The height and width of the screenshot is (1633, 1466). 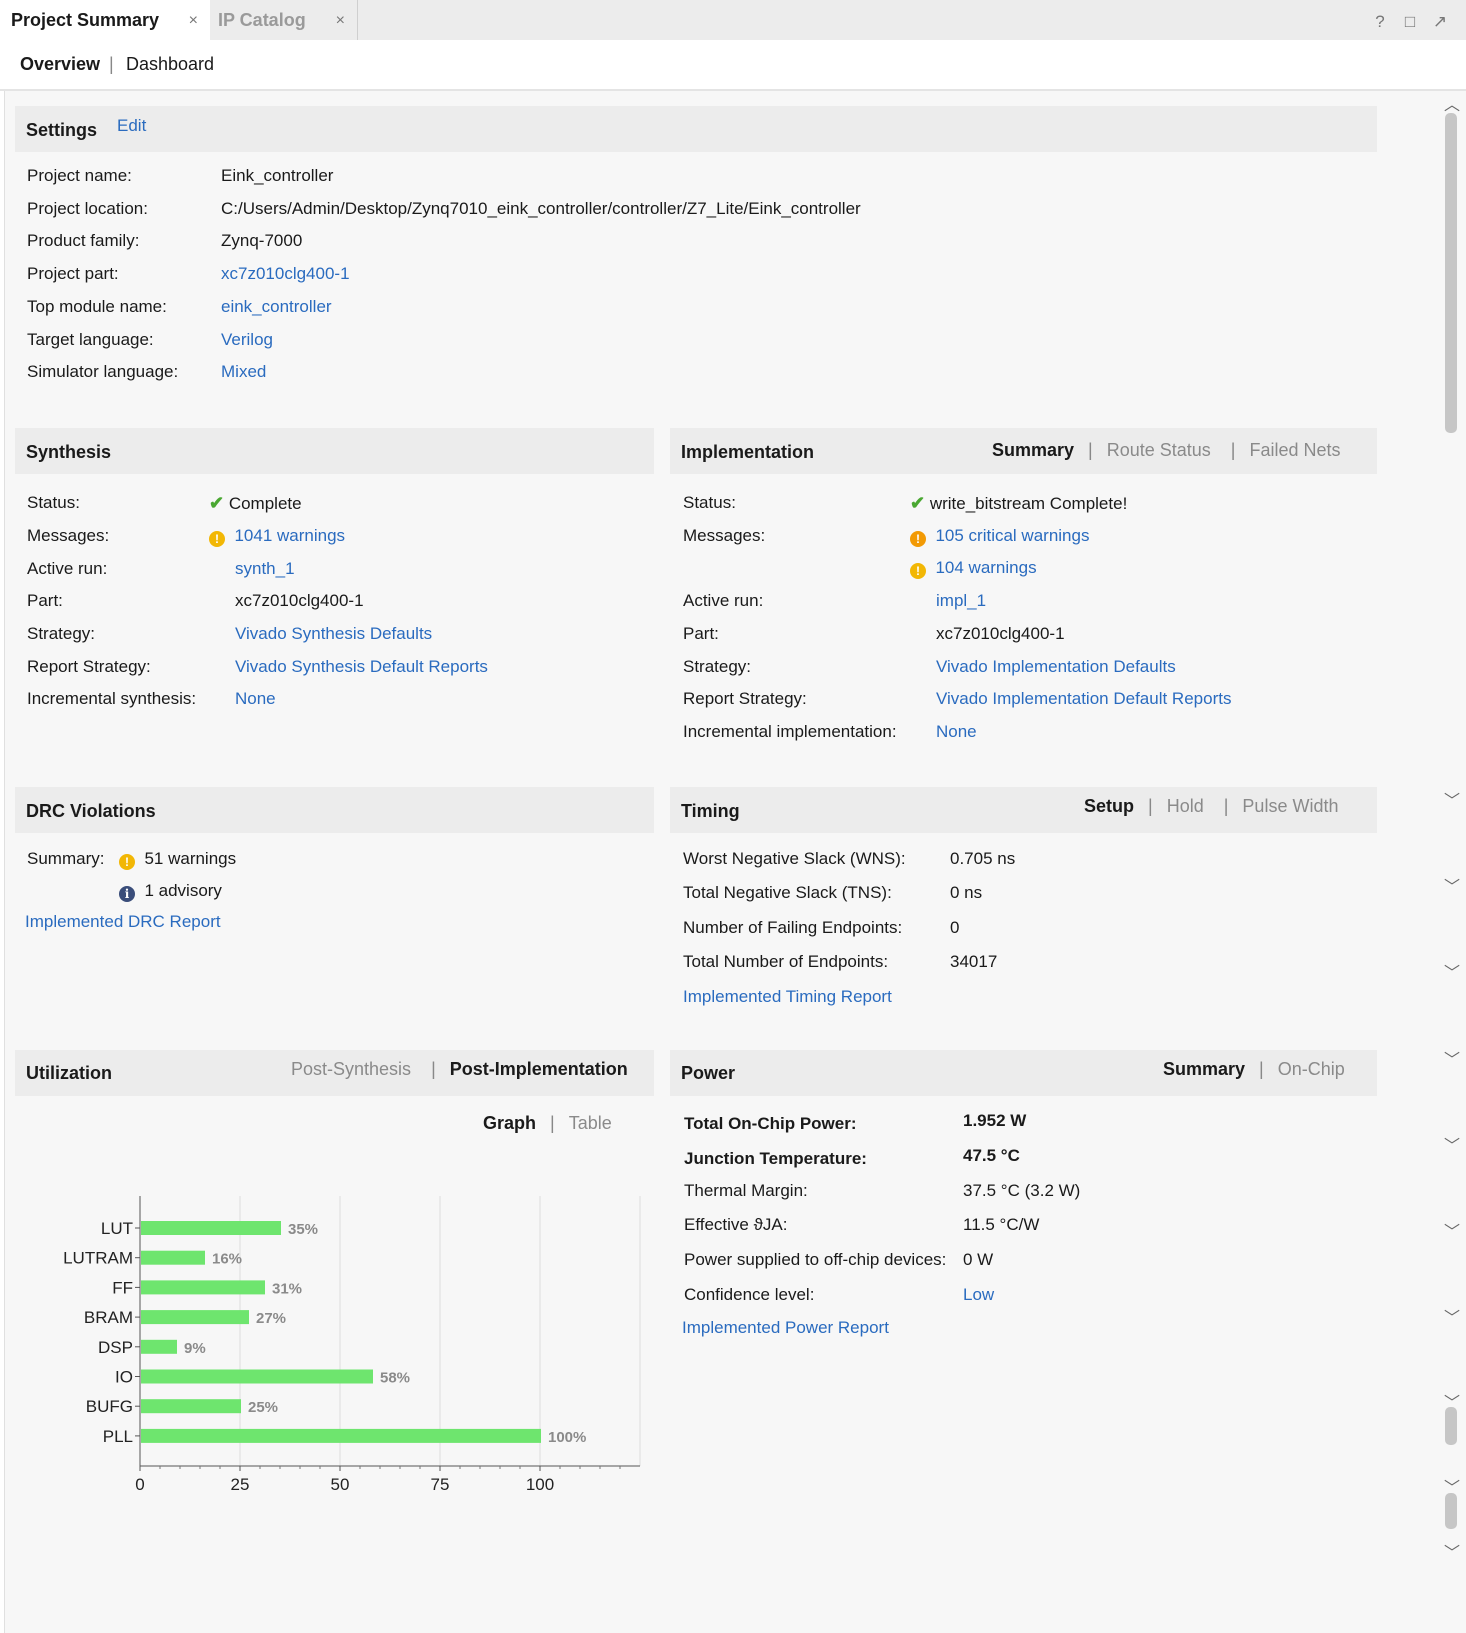 I want to click on synthesis-header: Synthesis, so click(x=334, y=451).